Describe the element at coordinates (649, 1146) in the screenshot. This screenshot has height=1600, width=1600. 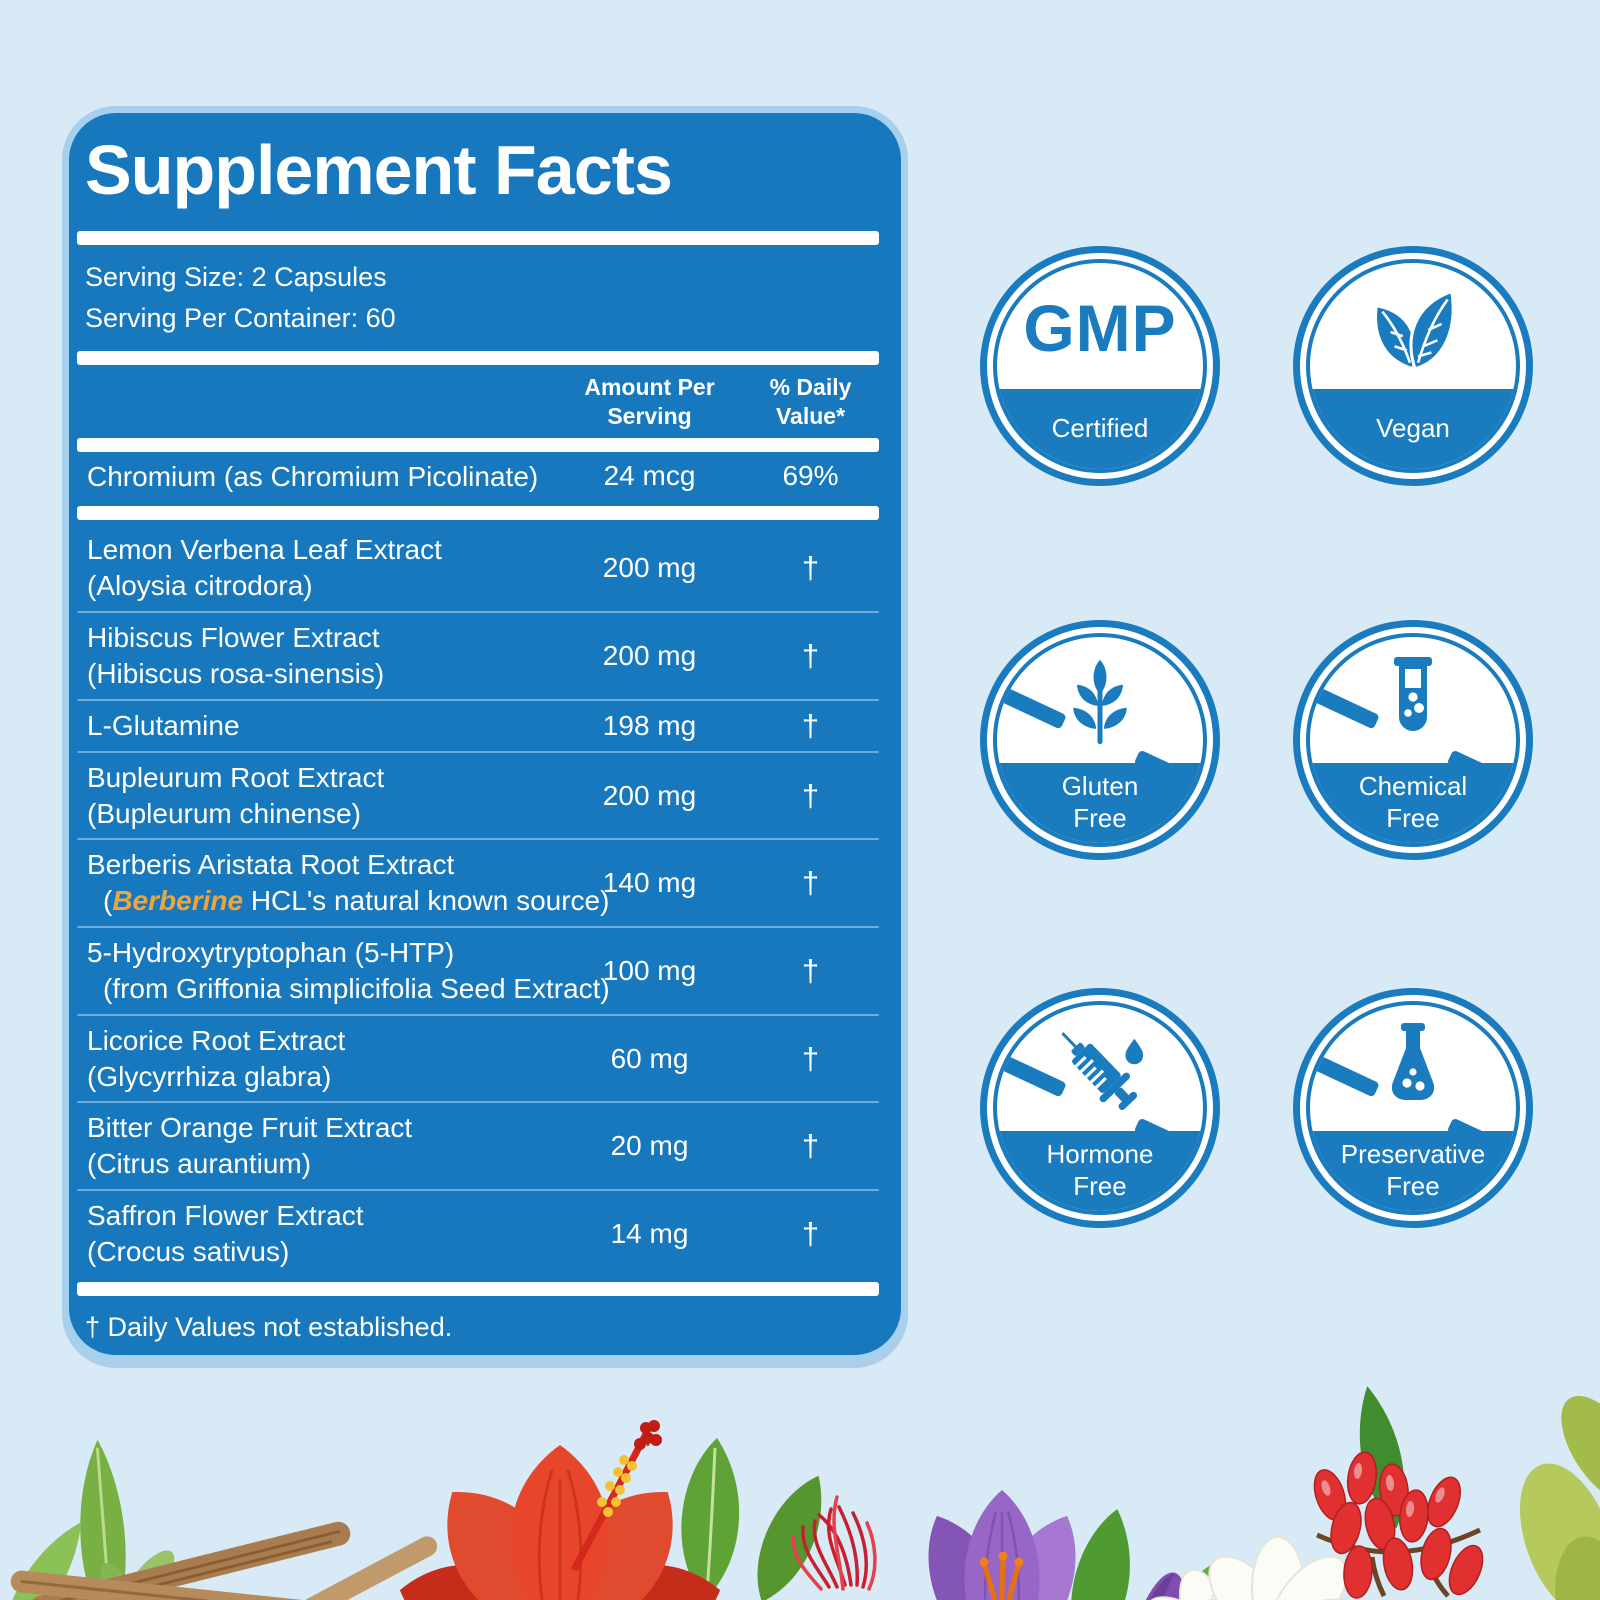
I see `amount-per-serving: 20 mg` at that location.